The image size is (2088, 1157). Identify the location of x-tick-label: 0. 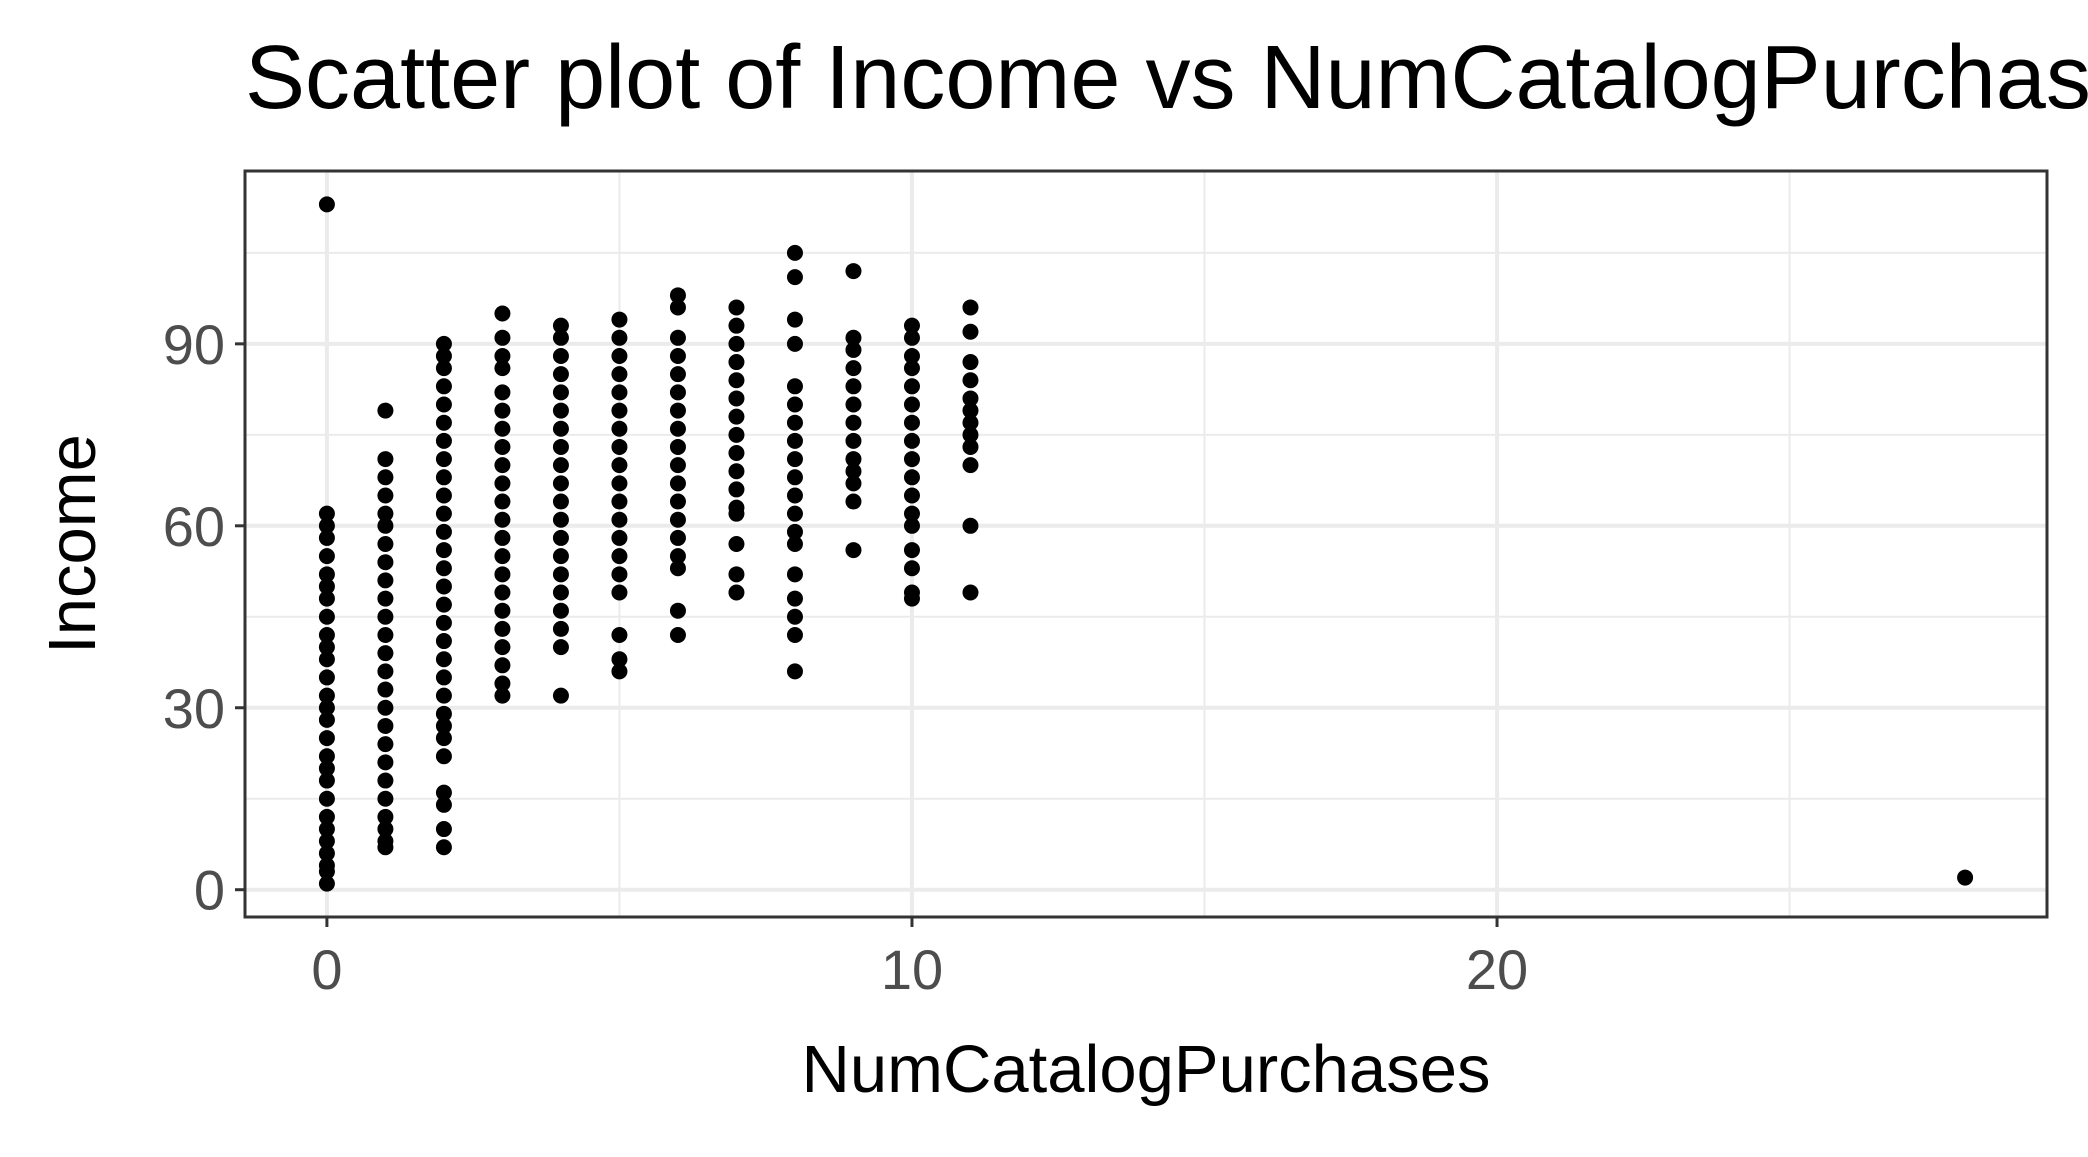
(326, 969).